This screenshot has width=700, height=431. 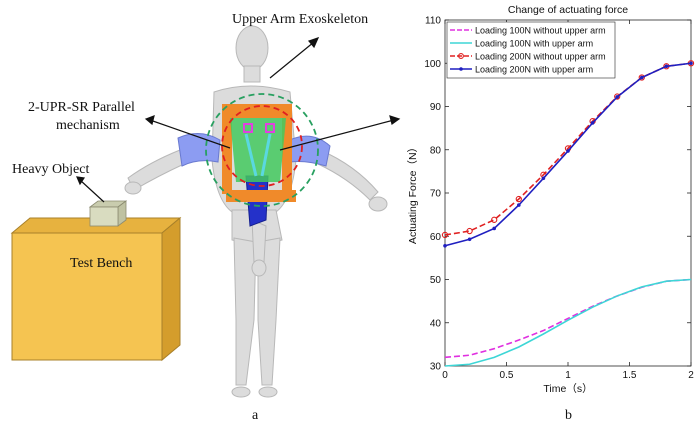 I want to click on mechanism-label-line2: mechanism, so click(x=88, y=125).